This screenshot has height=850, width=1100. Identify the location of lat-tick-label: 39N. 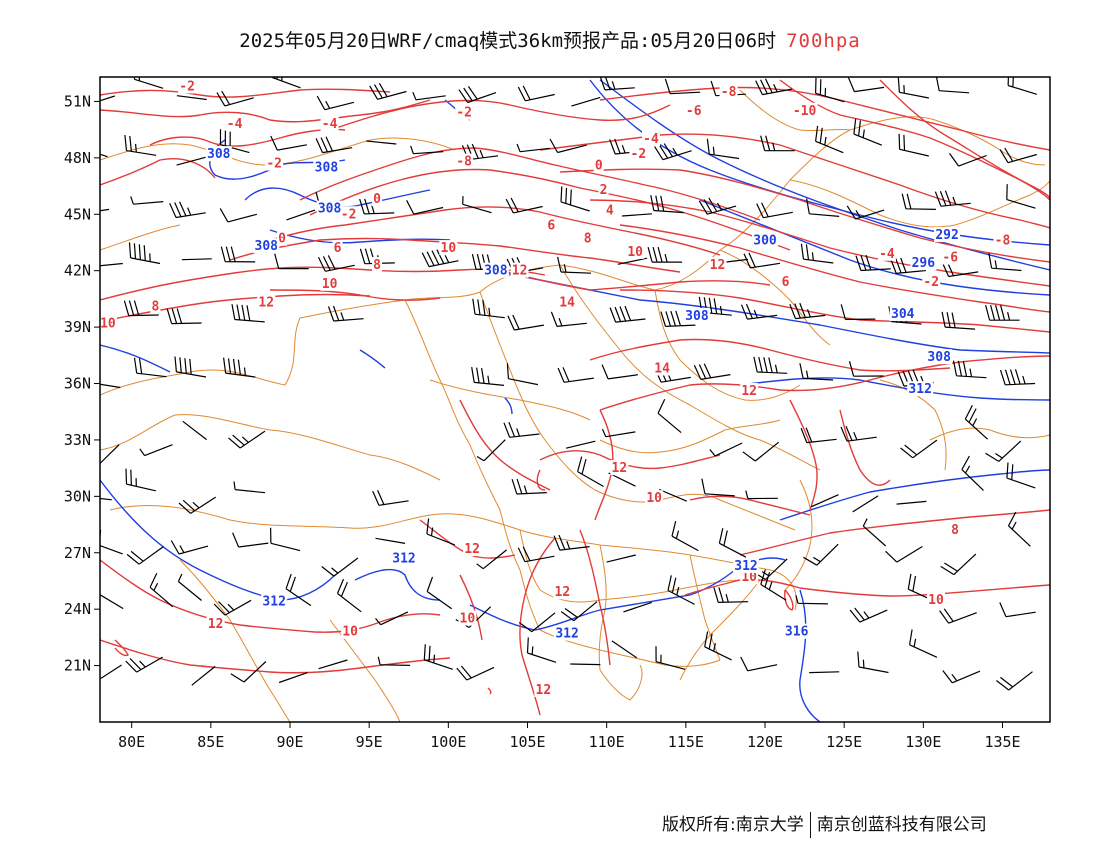
(77, 327).